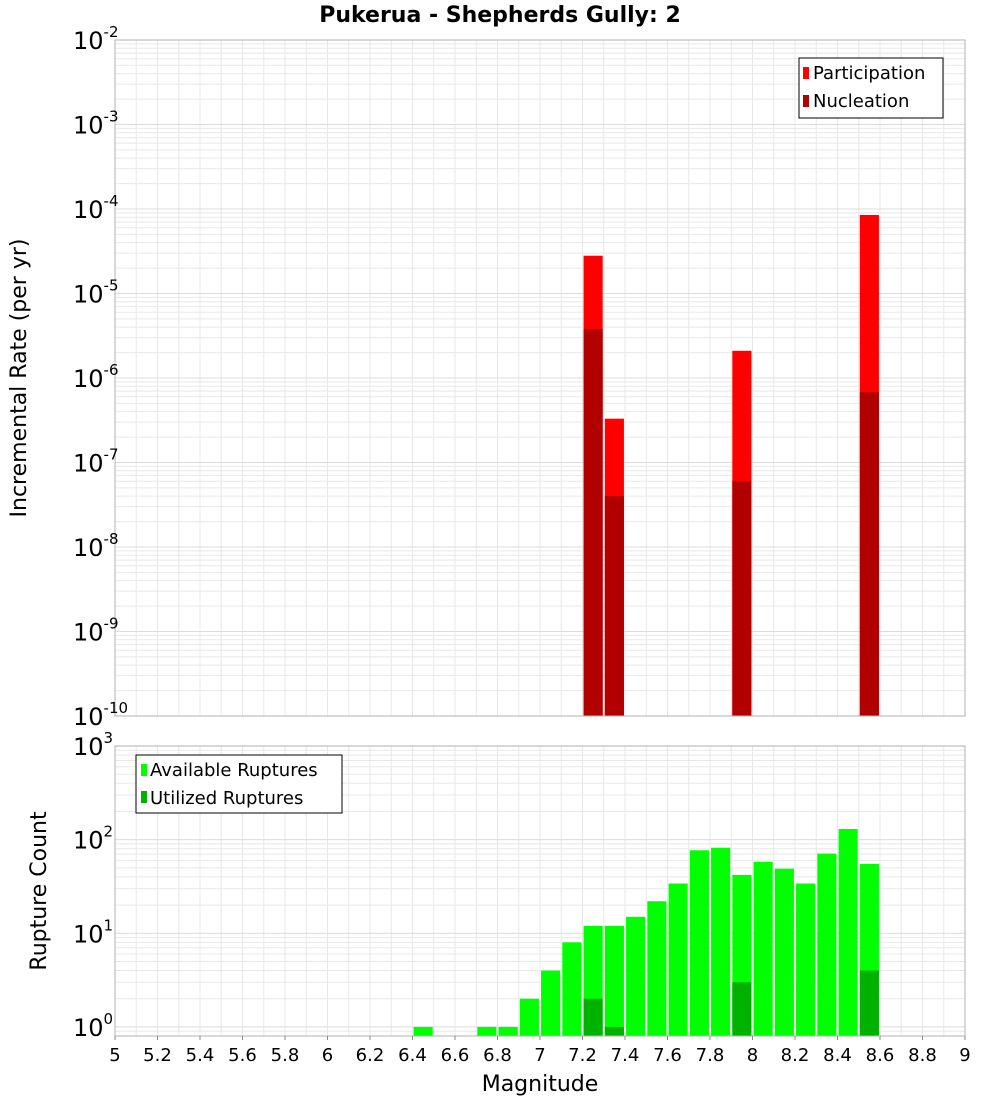  What do you see at coordinates (93, 745) in the screenshot?
I see `count-y-tick-label: 10³` at bounding box center [93, 745].